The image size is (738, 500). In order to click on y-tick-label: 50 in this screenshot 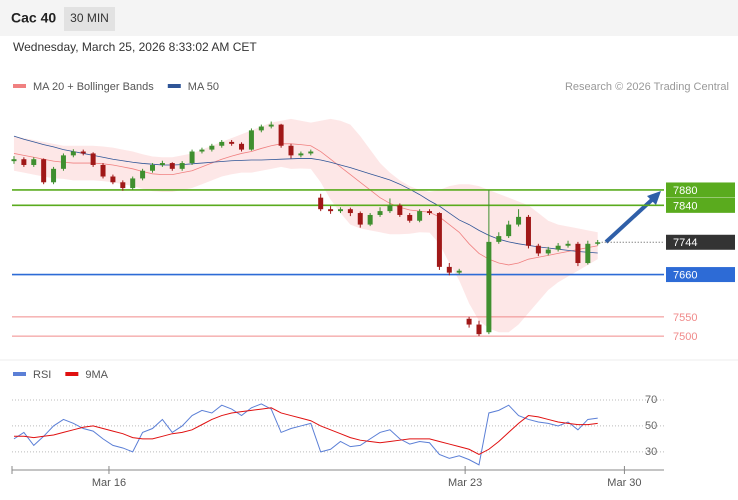, I will do `click(651, 426)`.